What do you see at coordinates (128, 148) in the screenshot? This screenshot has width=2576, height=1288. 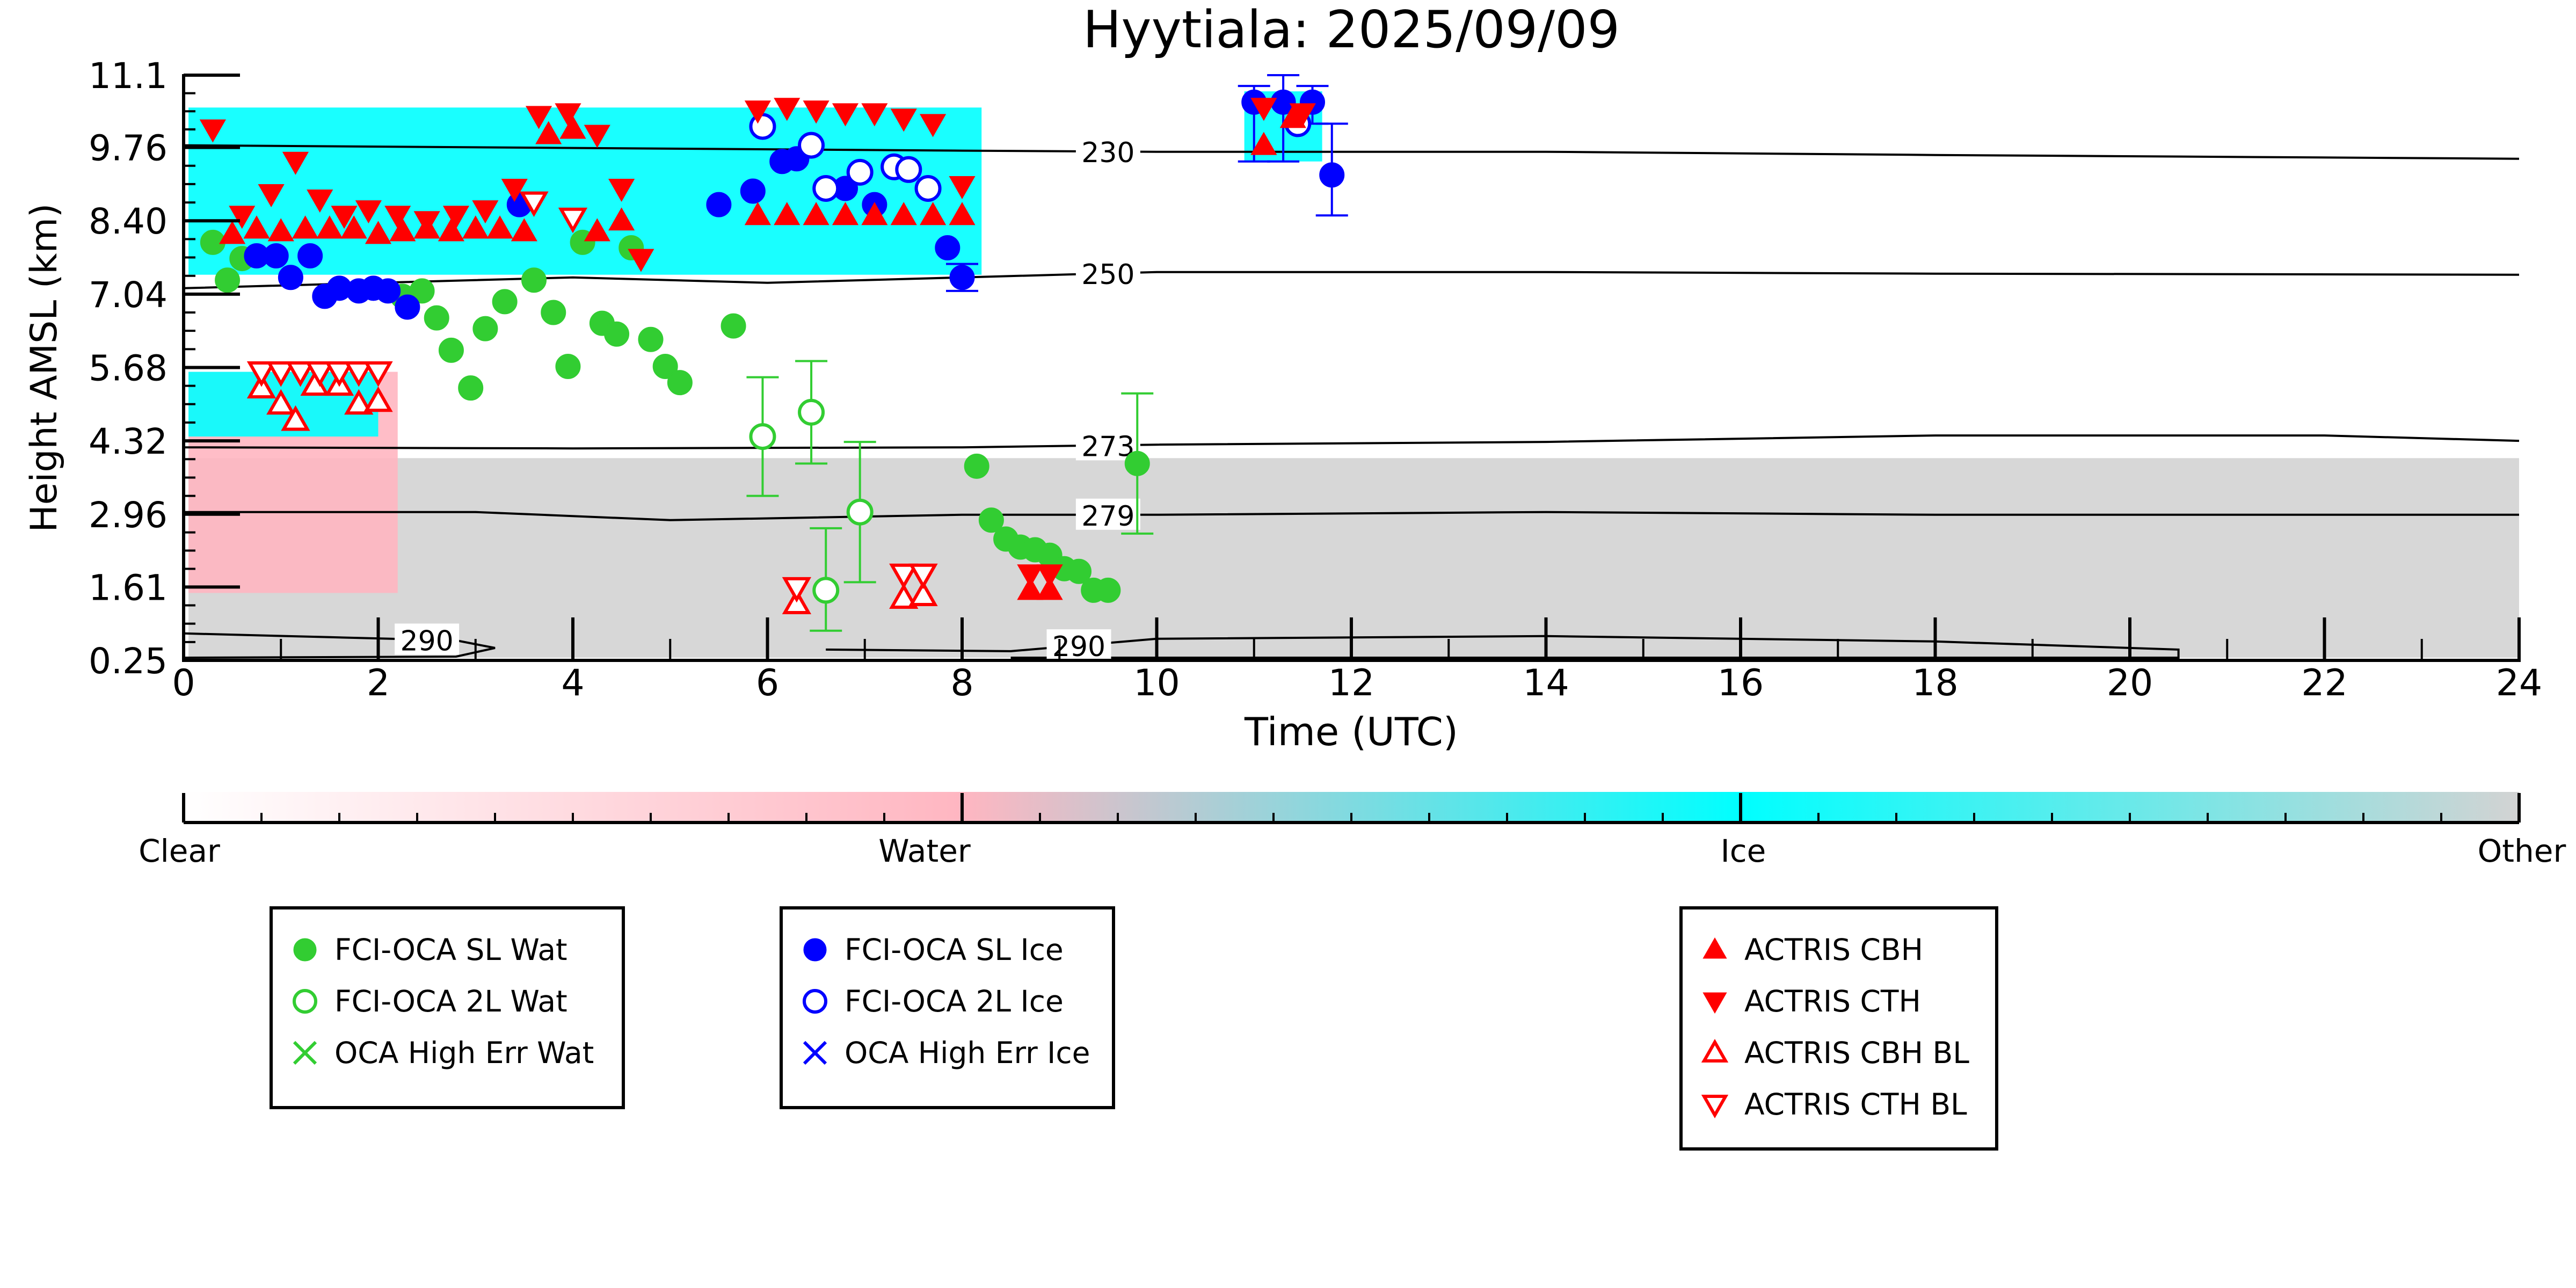 I see `y-tick-label-7: 9.76` at bounding box center [128, 148].